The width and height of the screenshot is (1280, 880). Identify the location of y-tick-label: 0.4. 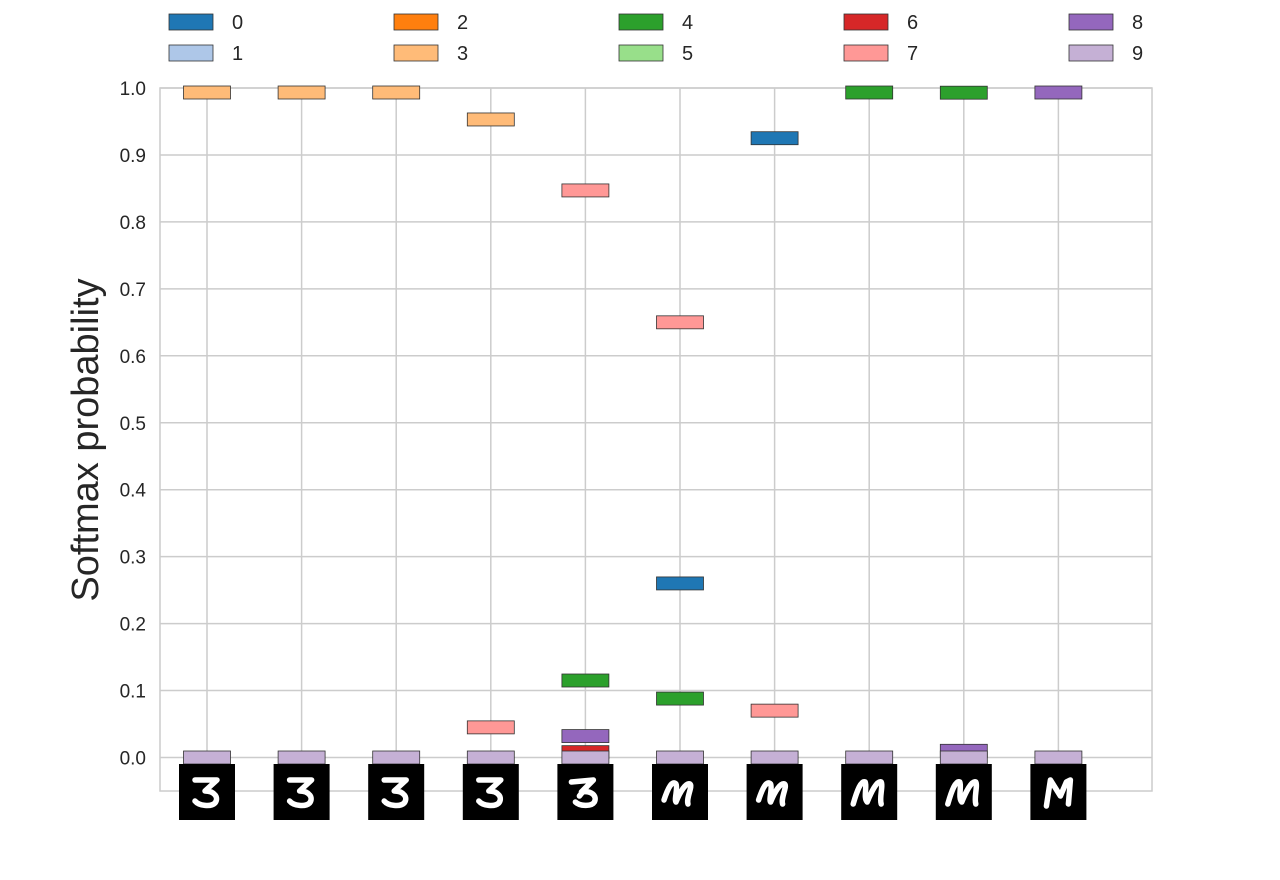
(133, 491).